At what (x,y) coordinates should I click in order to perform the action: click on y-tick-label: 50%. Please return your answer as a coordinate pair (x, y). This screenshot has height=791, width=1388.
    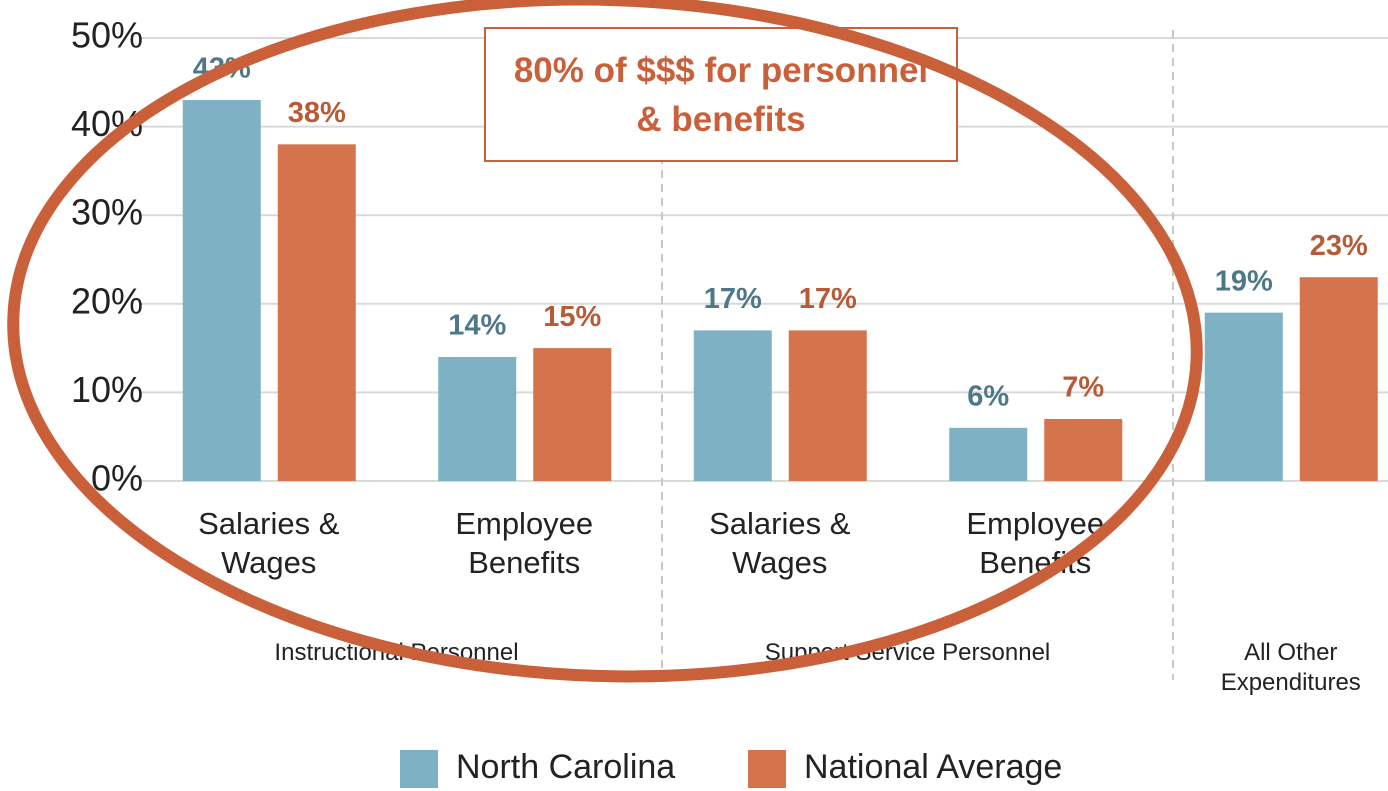
    Looking at the image, I should click on (107, 35).